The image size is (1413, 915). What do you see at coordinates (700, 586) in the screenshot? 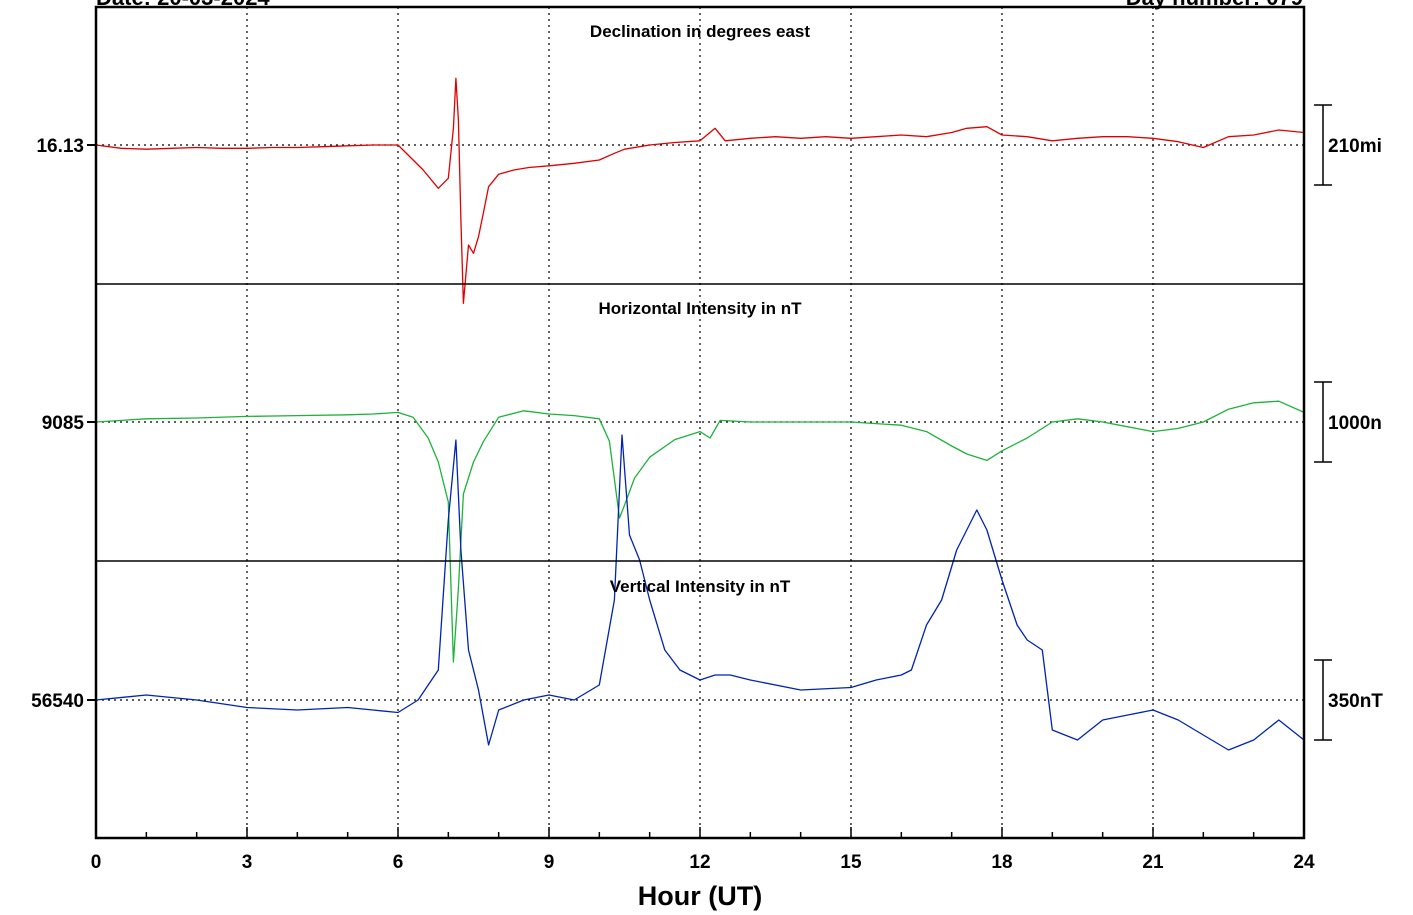
I see `panel-title: Vertical Intensity in nT` at bounding box center [700, 586].